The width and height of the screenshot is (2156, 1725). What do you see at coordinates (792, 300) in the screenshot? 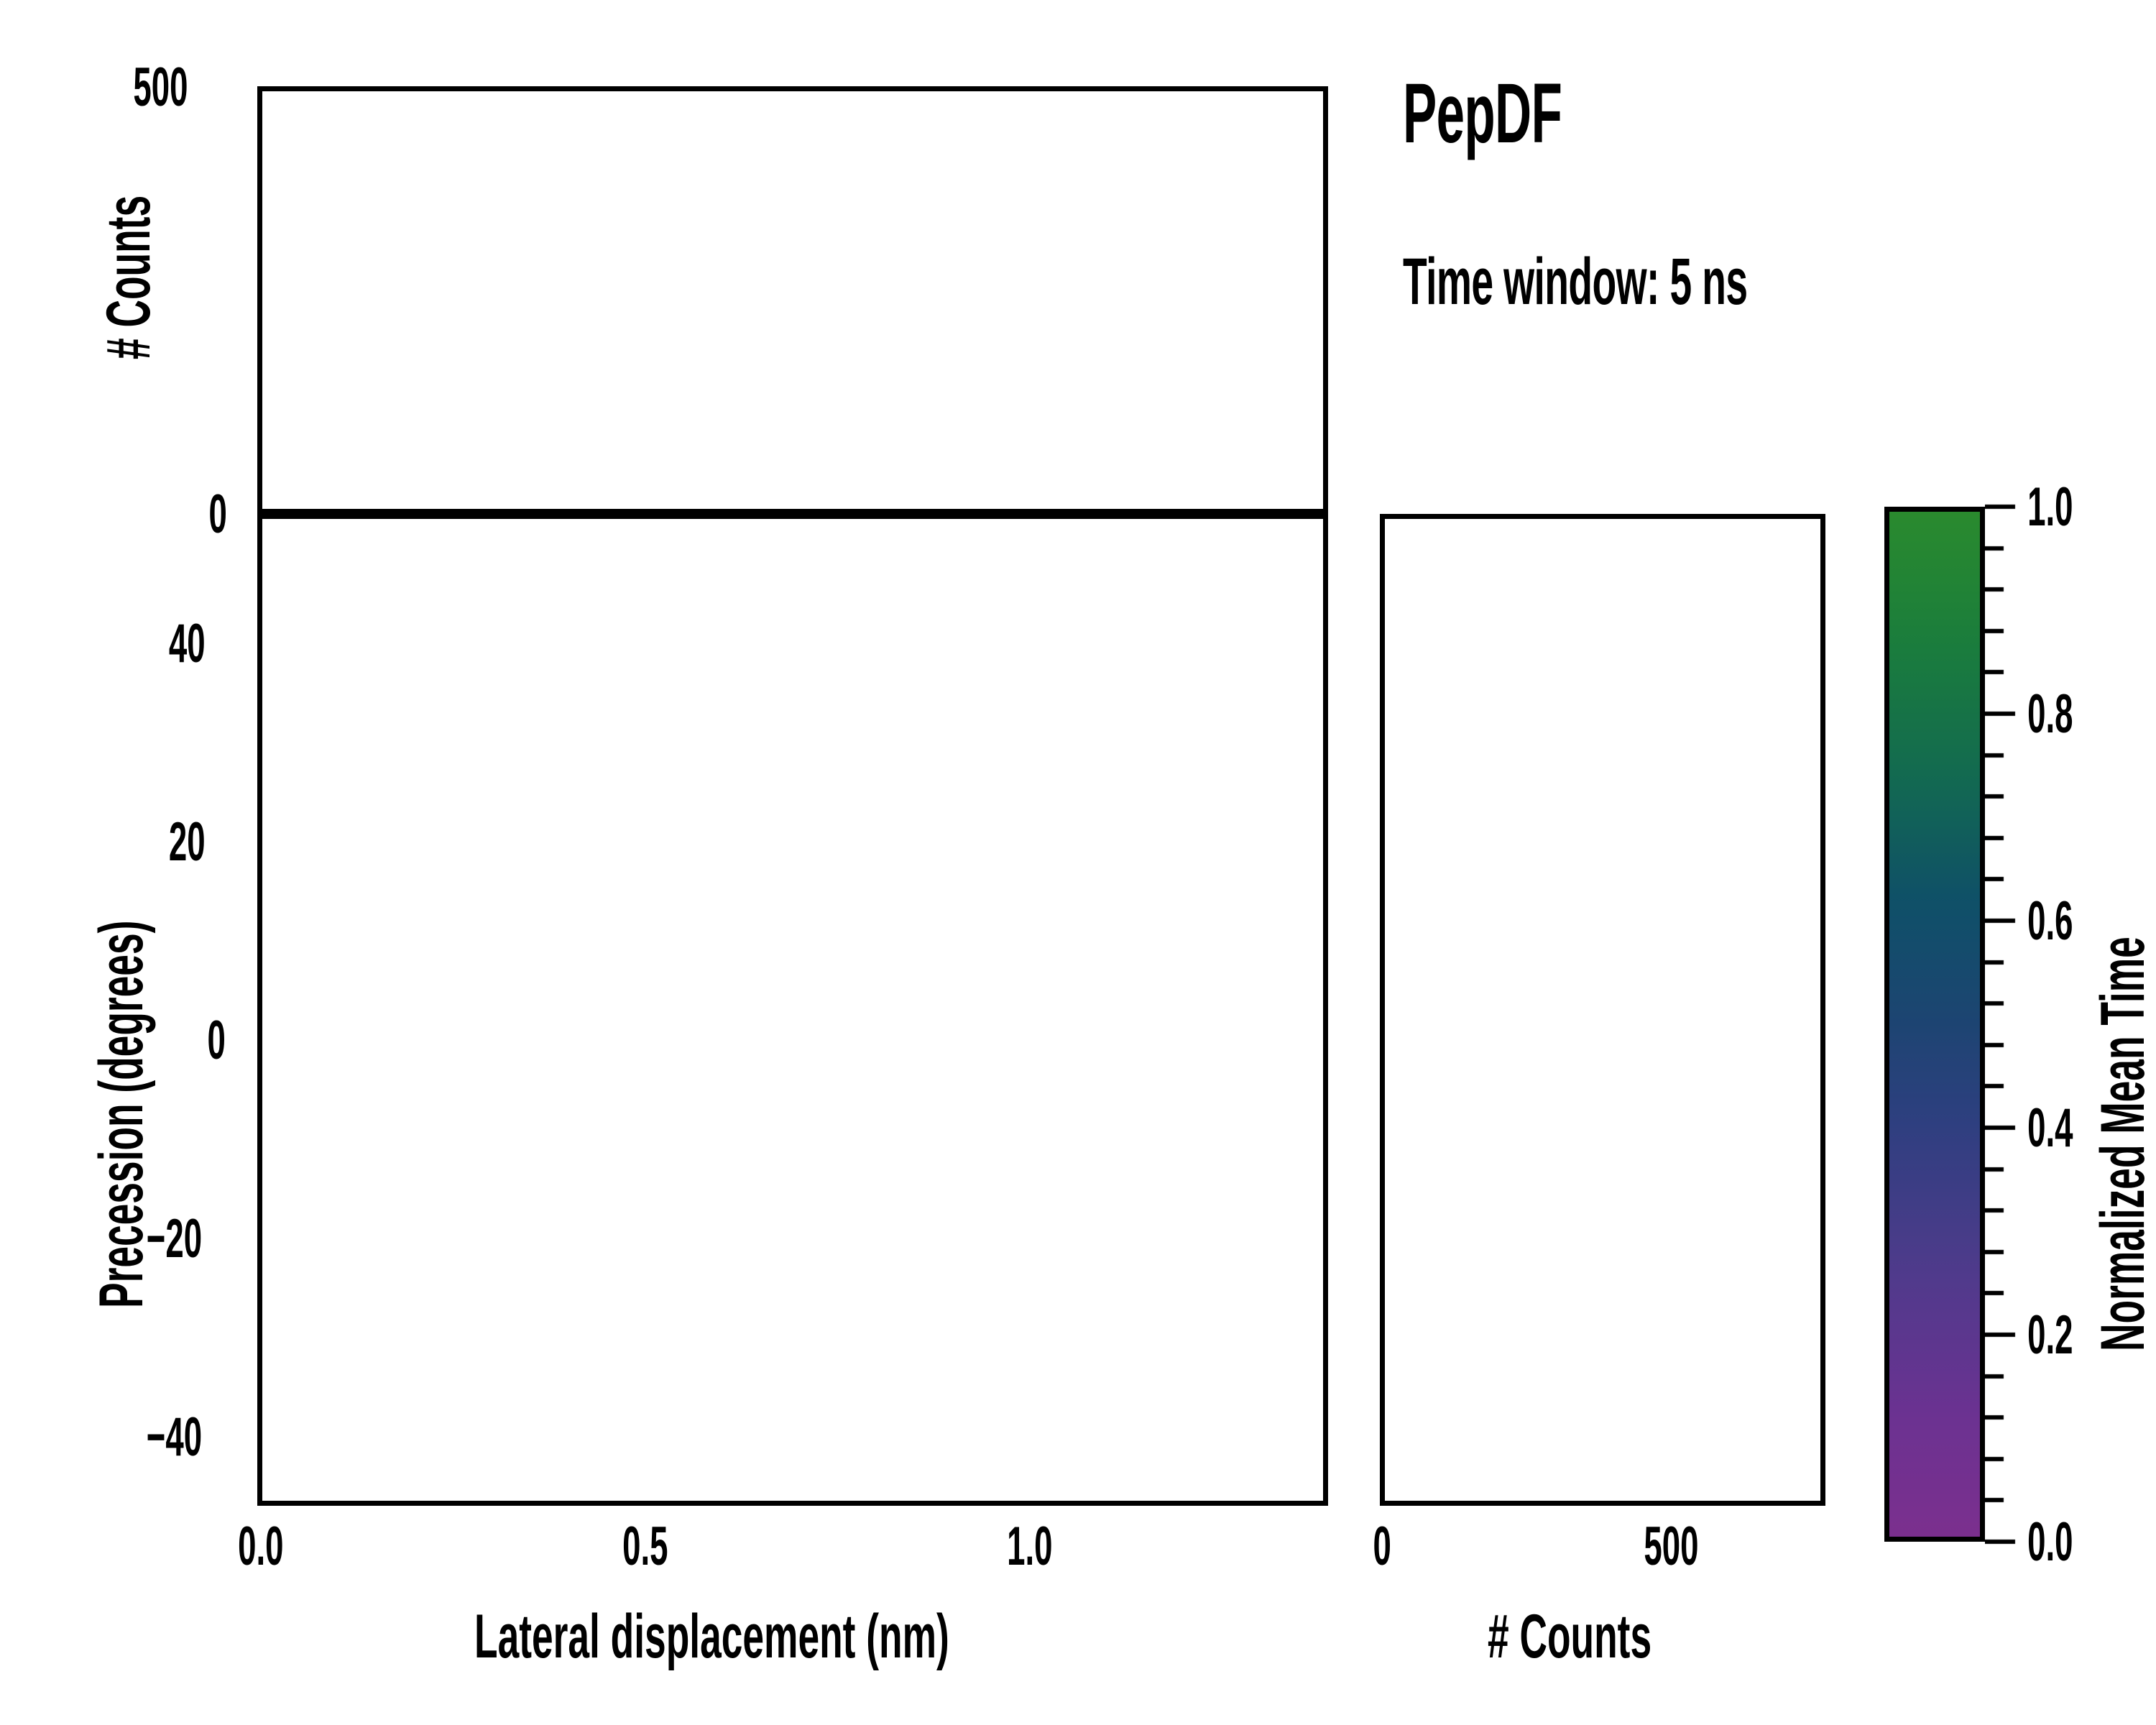
I see `top-hist-frame` at bounding box center [792, 300].